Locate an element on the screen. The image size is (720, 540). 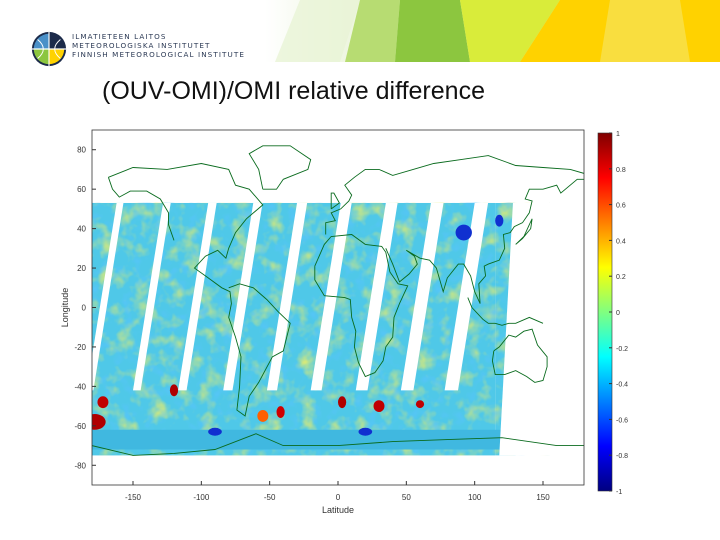
colorbar-tick-label: -0.6 is located at coordinates (622, 420).